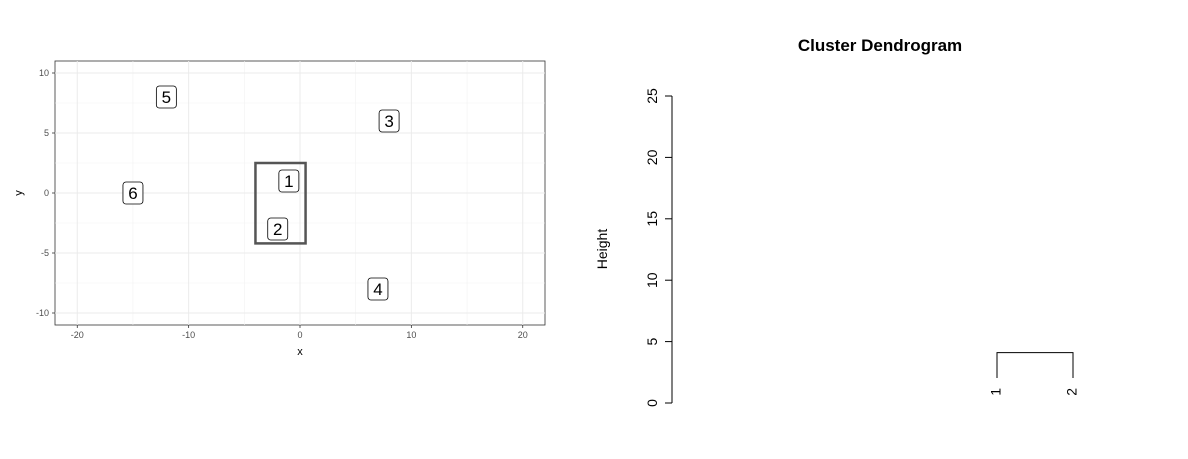  I want to click on y-tick-label: 10, so click(44, 73).